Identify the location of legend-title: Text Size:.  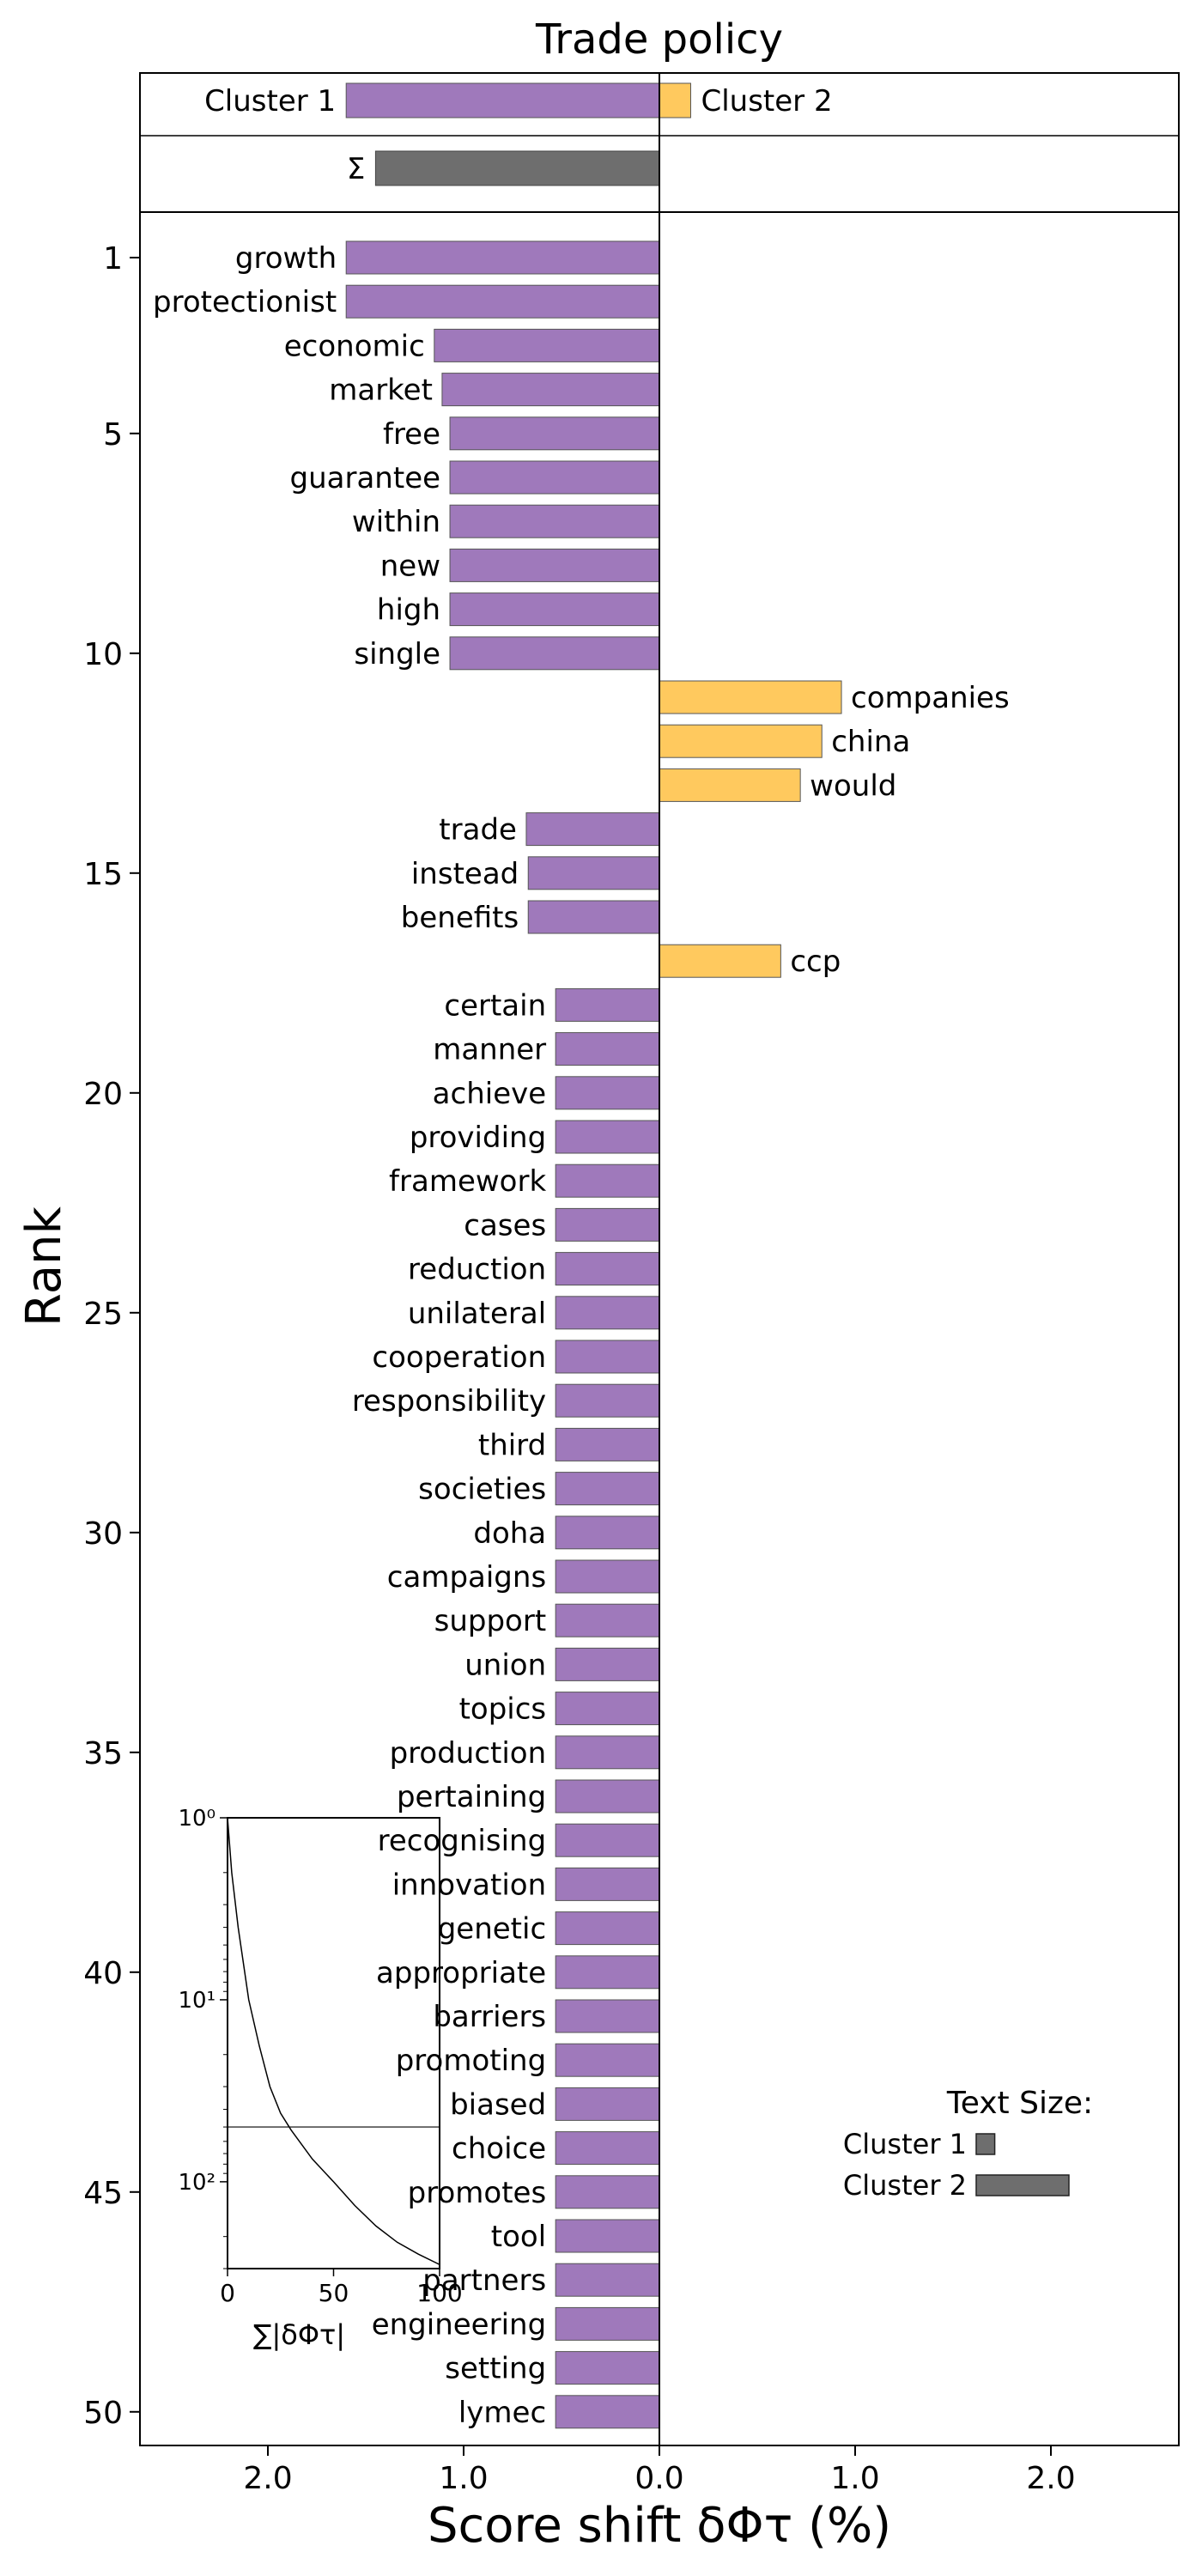
(1019, 2104).